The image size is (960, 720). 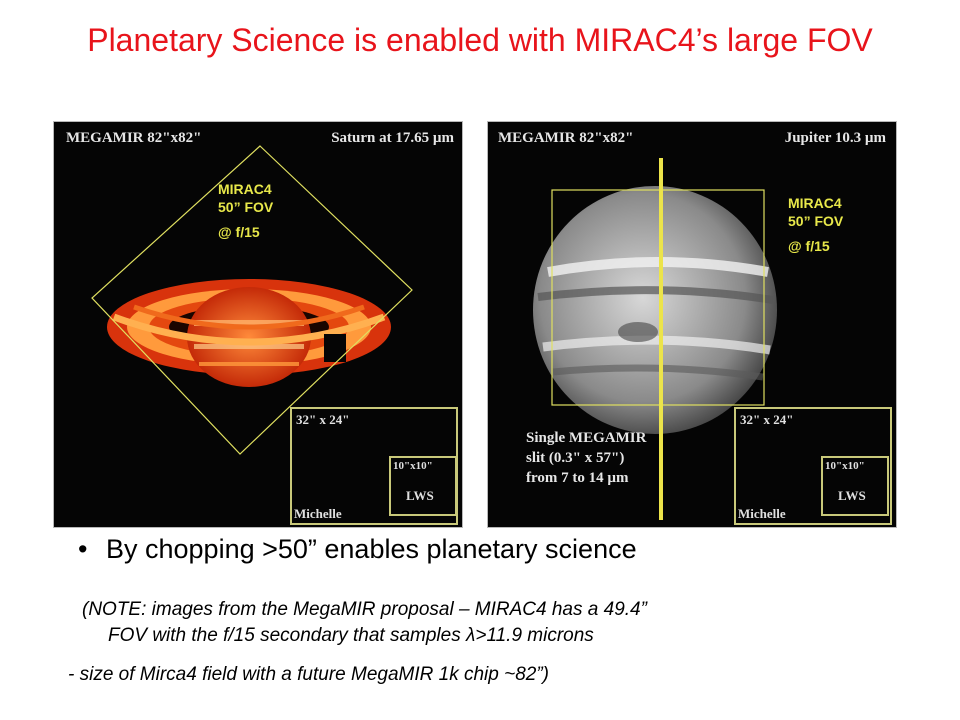 I want to click on slit-line2: slit (0.3" x 57"), so click(x=575, y=458).